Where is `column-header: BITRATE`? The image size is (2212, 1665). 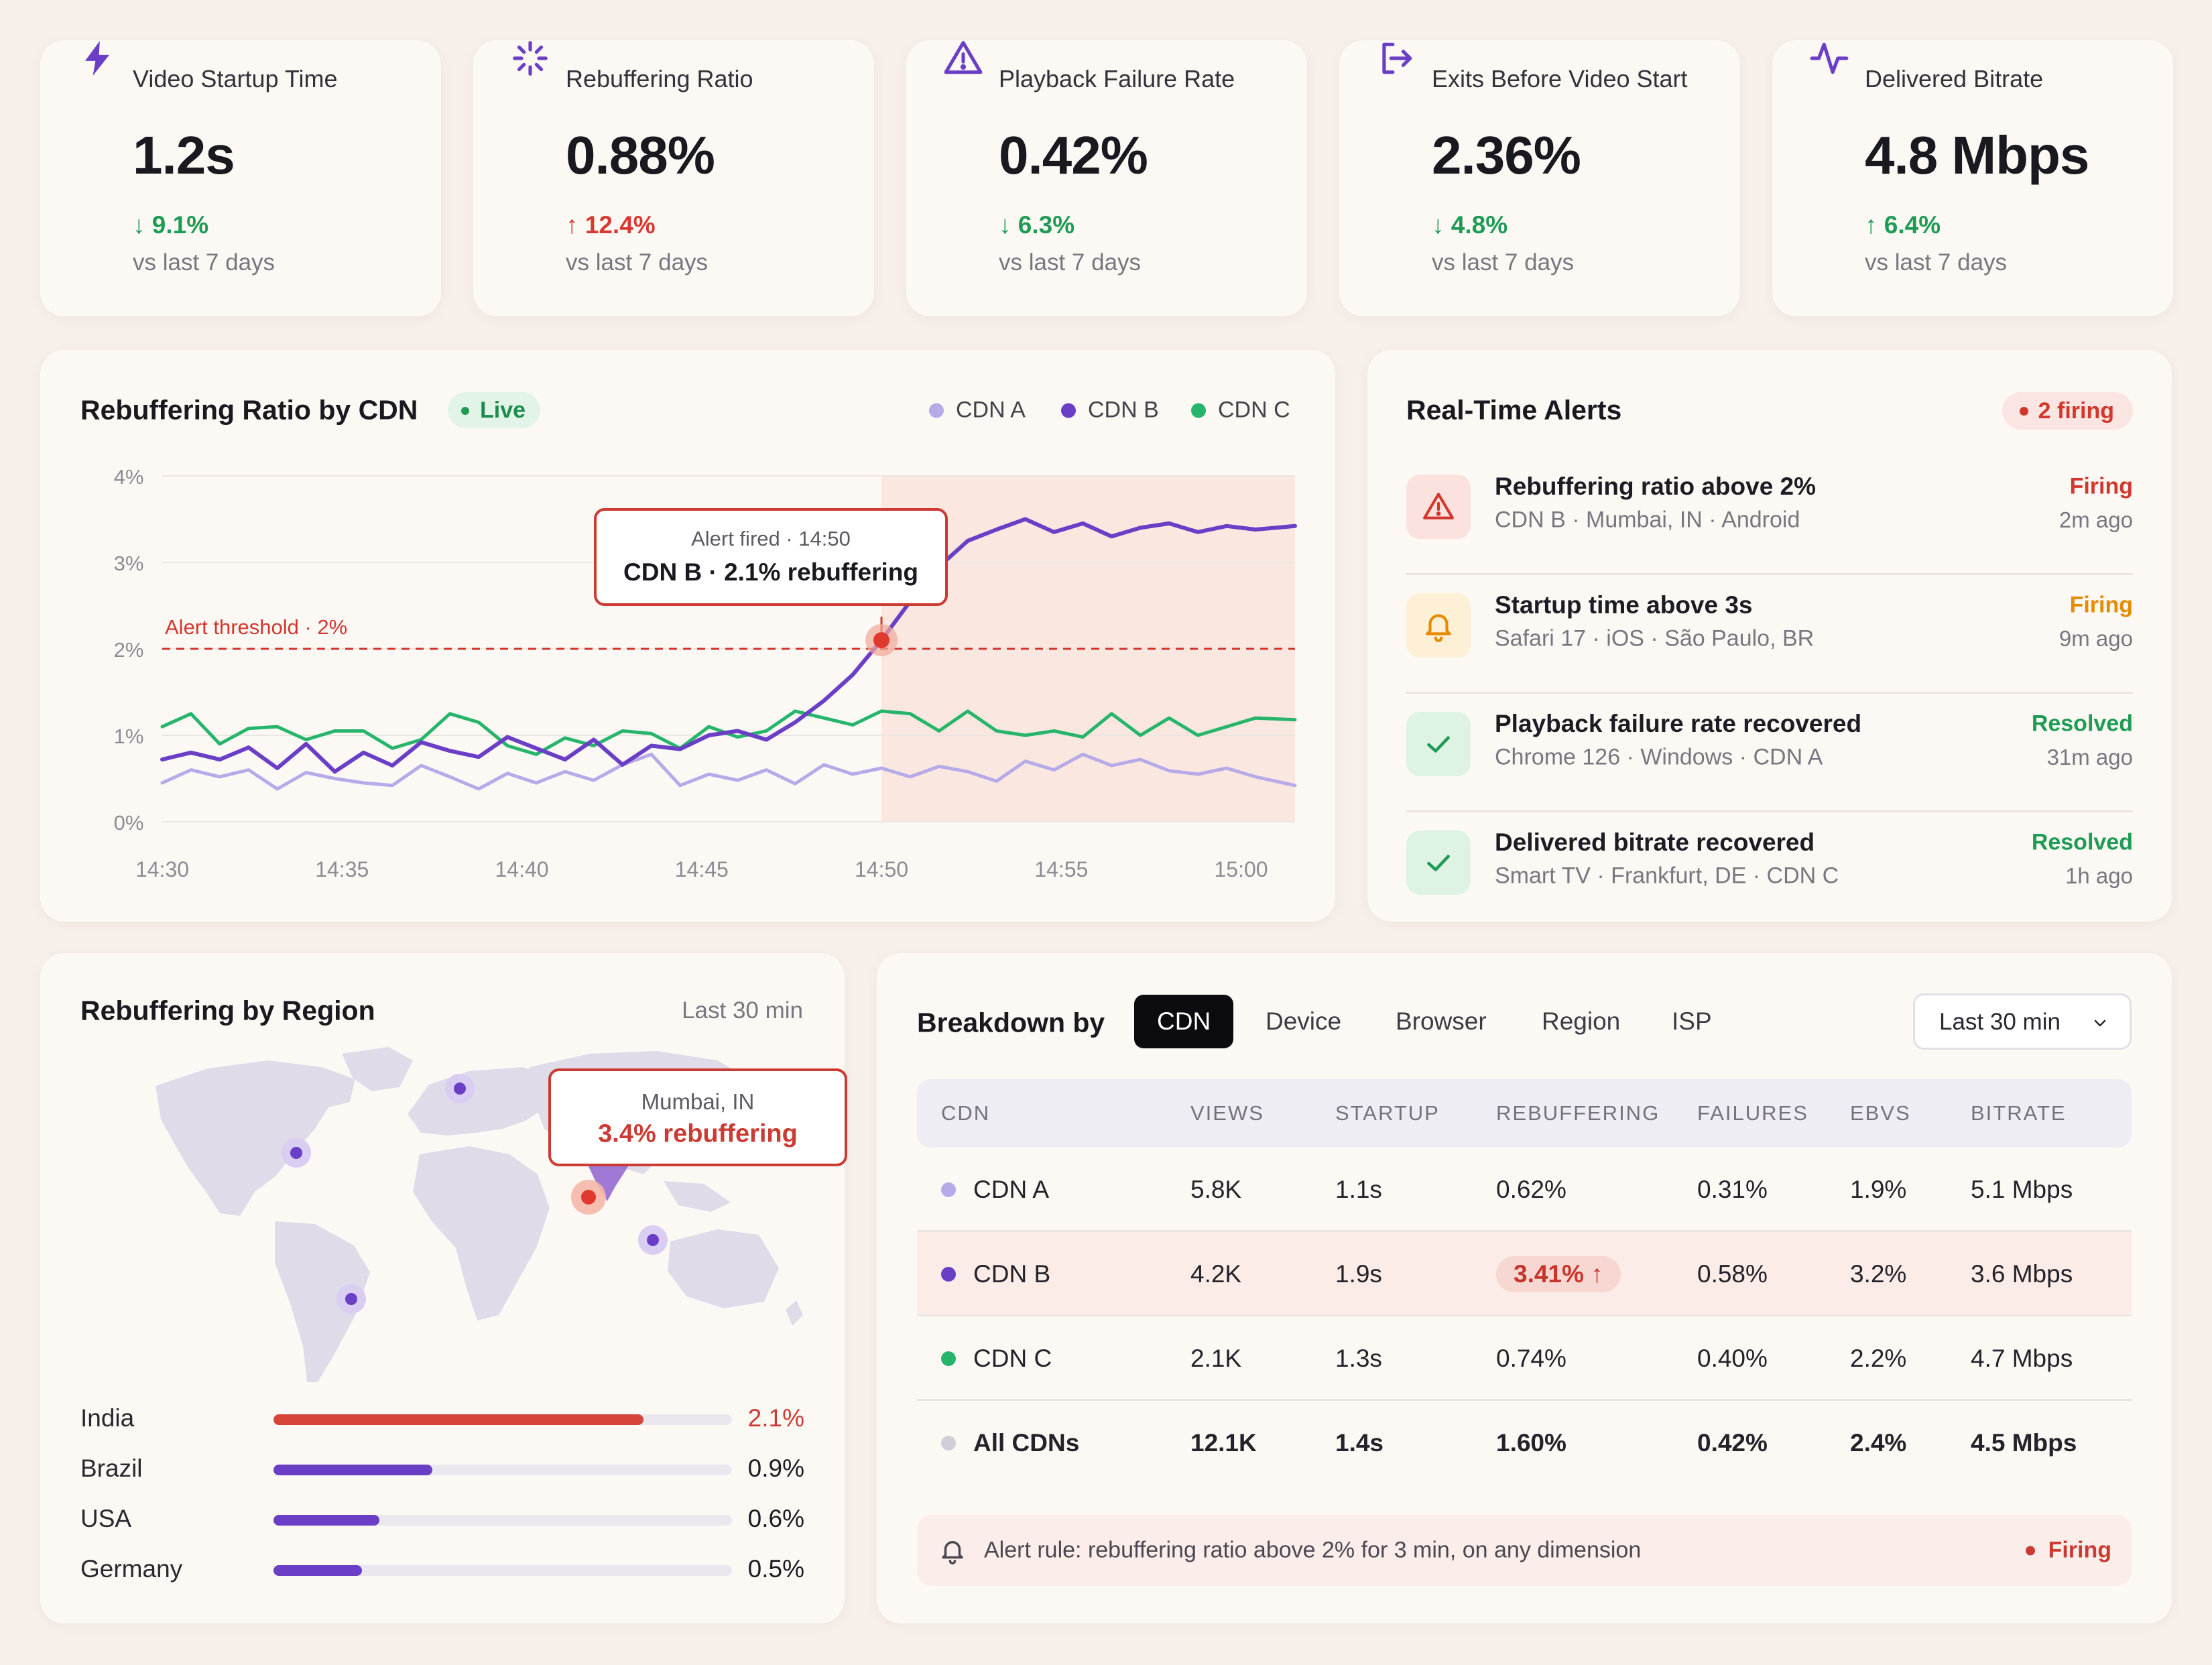
column-header: BITRATE is located at coordinates (2019, 1113).